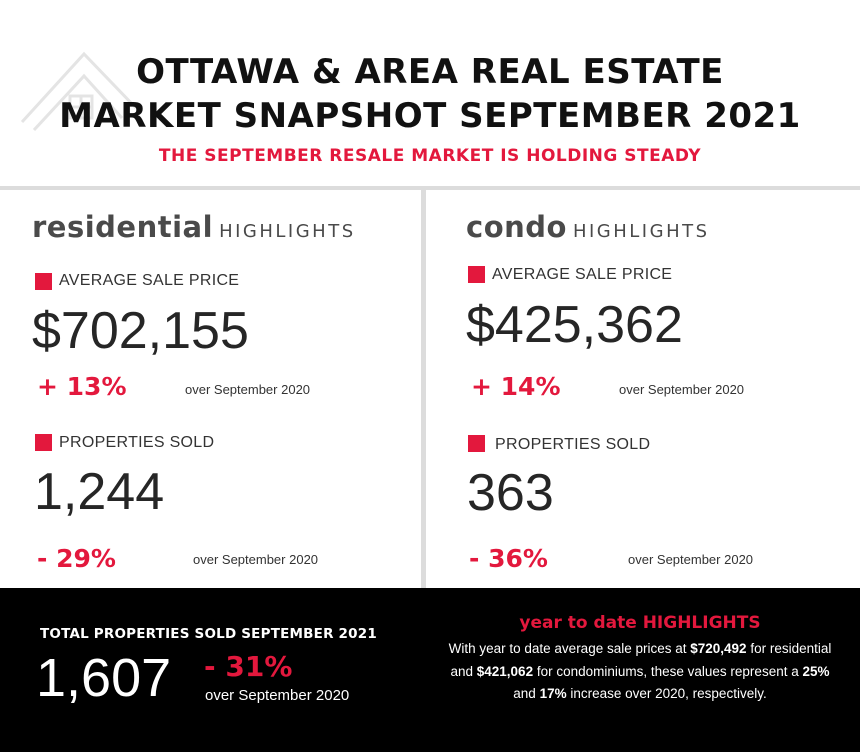 This screenshot has width=860, height=752. Describe the element at coordinates (640, 623) in the screenshot. I see `ytd-title: year to date HIGHLIGHTS` at that location.